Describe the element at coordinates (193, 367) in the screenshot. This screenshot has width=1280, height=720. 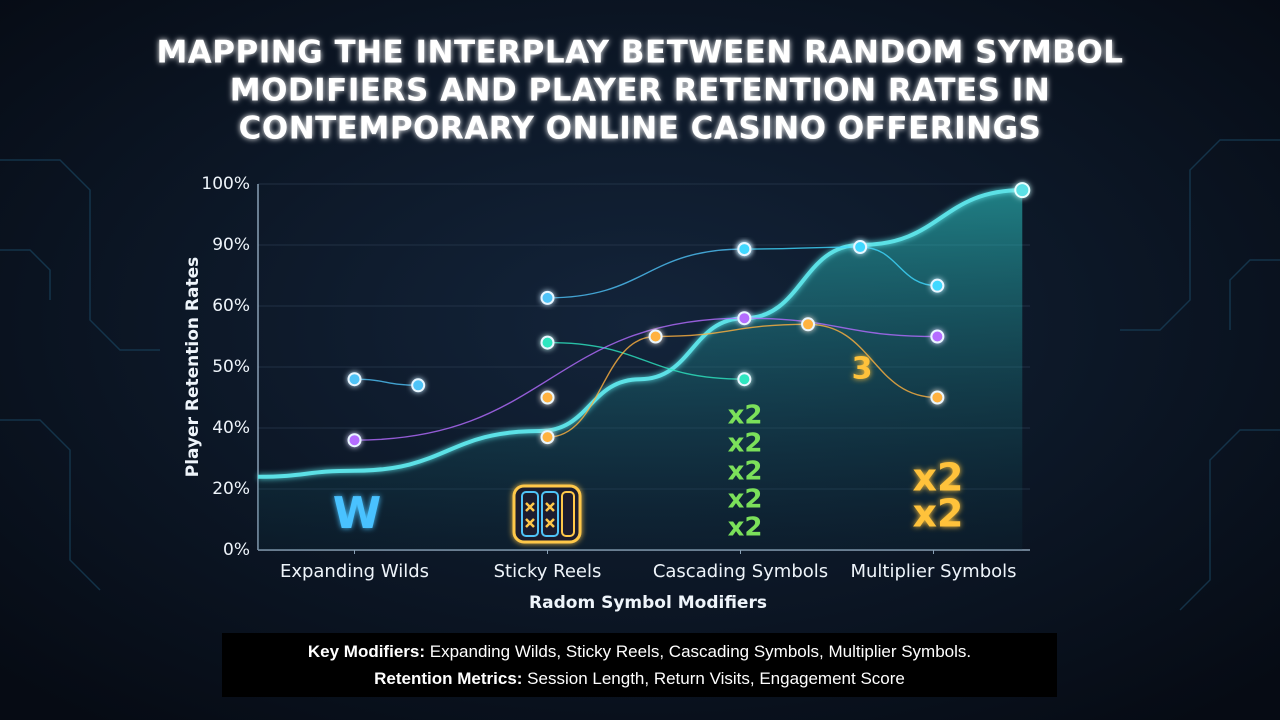
I see `y-axis-label: Player Retention Rates` at that location.